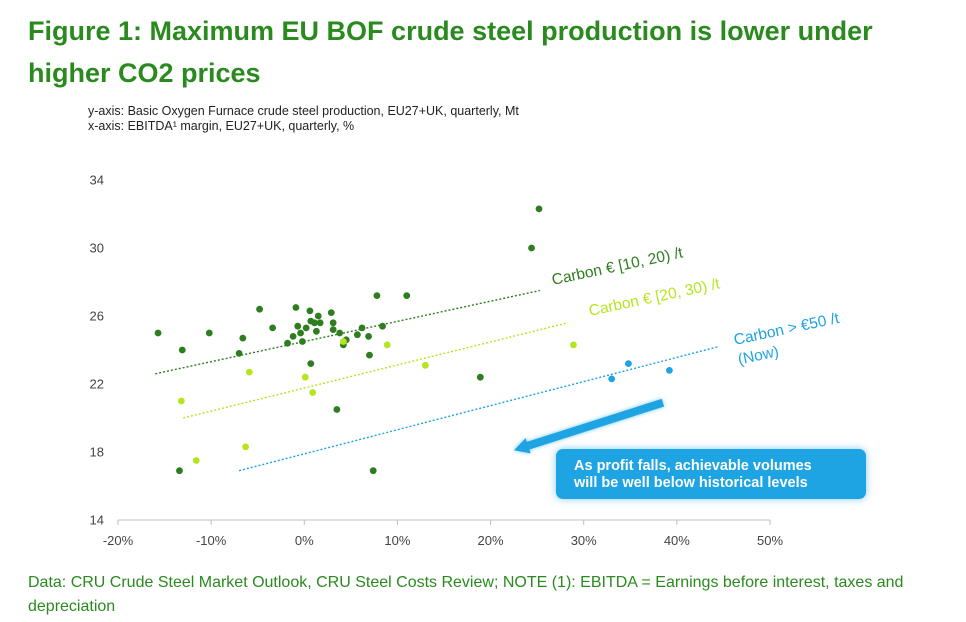  I want to click on series-label: Carbon € [20, 30) /t, so click(654, 297).